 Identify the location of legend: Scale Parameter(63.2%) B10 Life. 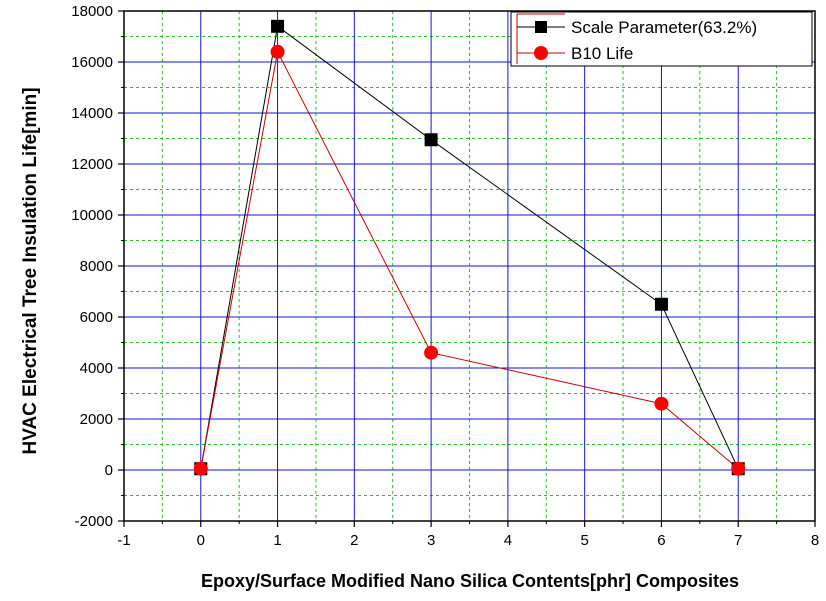
(661, 39).